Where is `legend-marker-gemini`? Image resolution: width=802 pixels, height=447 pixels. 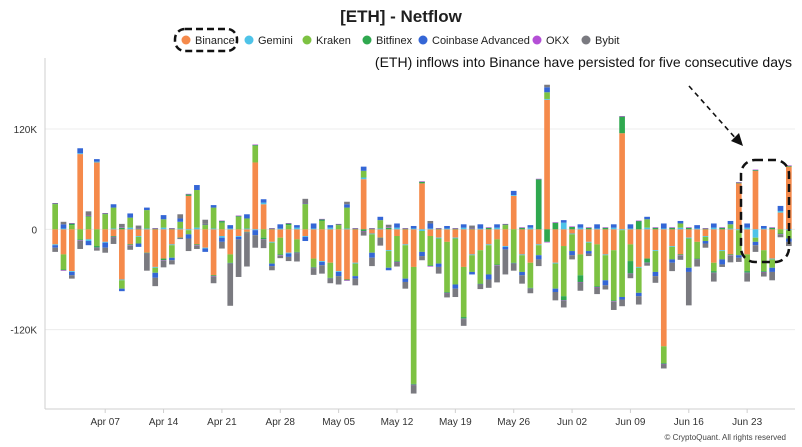 legend-marker-gemini is located at coordinates (249, 40).